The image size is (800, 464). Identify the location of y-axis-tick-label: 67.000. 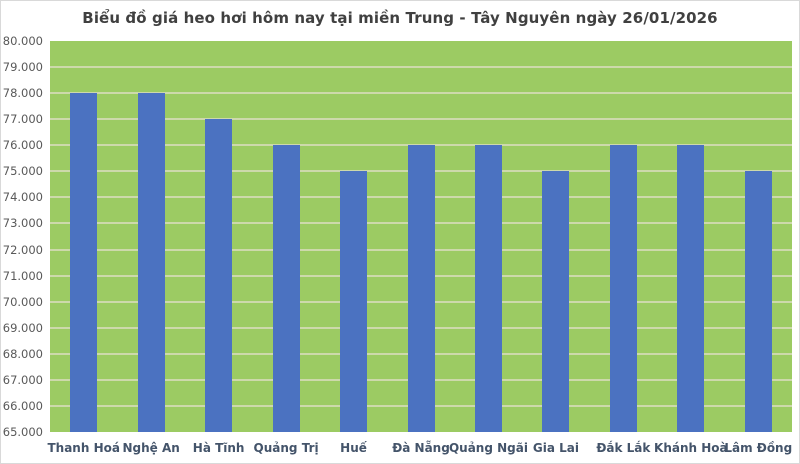
(22, 379).